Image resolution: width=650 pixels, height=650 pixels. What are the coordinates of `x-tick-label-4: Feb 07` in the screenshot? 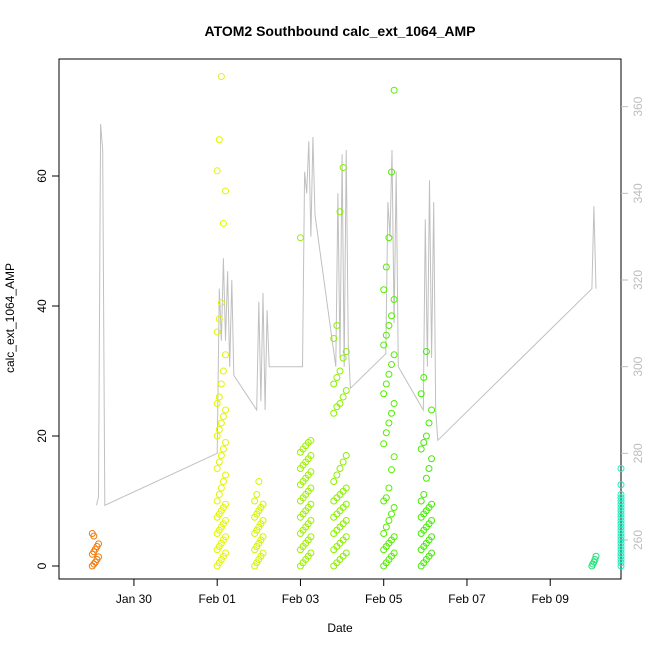 It's located at (467, 599).